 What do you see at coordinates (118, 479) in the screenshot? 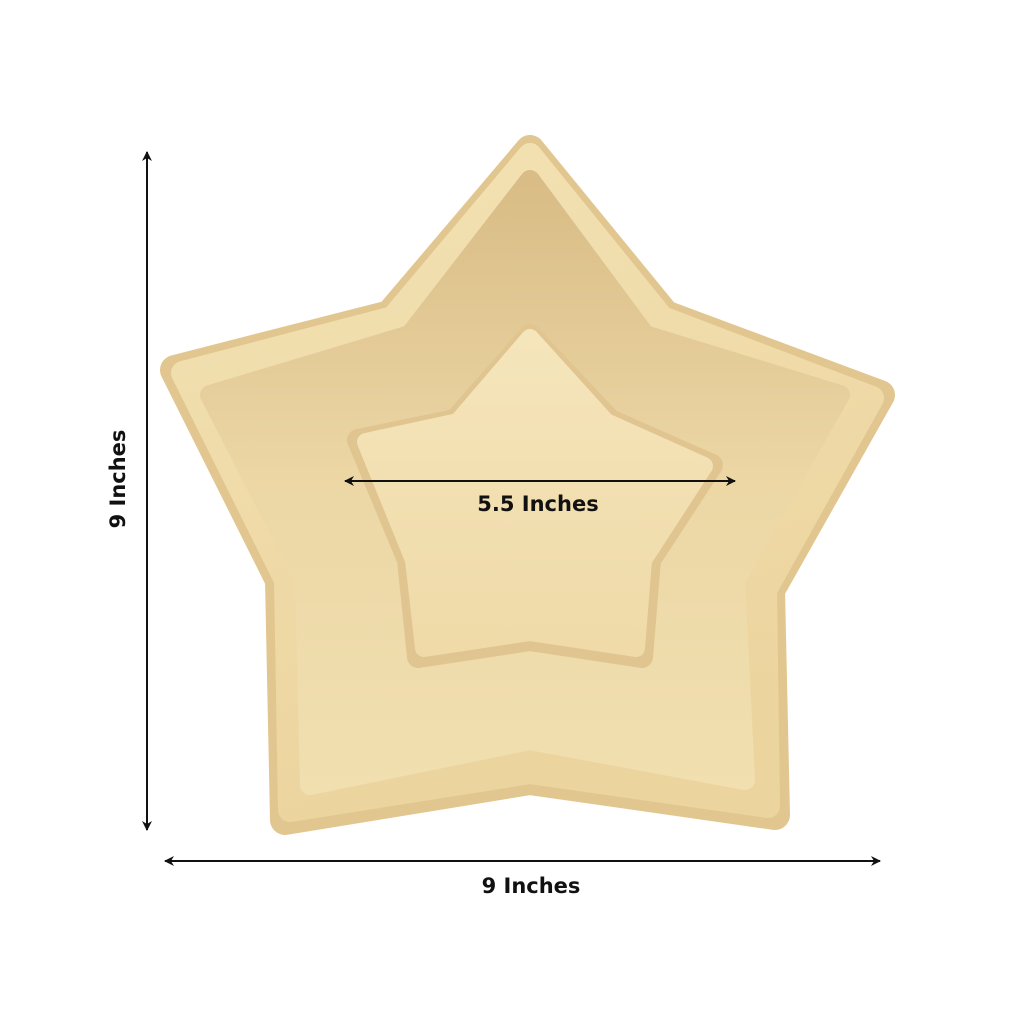
I see `height-label: 9 Inches` at bounding box center [118, 479].